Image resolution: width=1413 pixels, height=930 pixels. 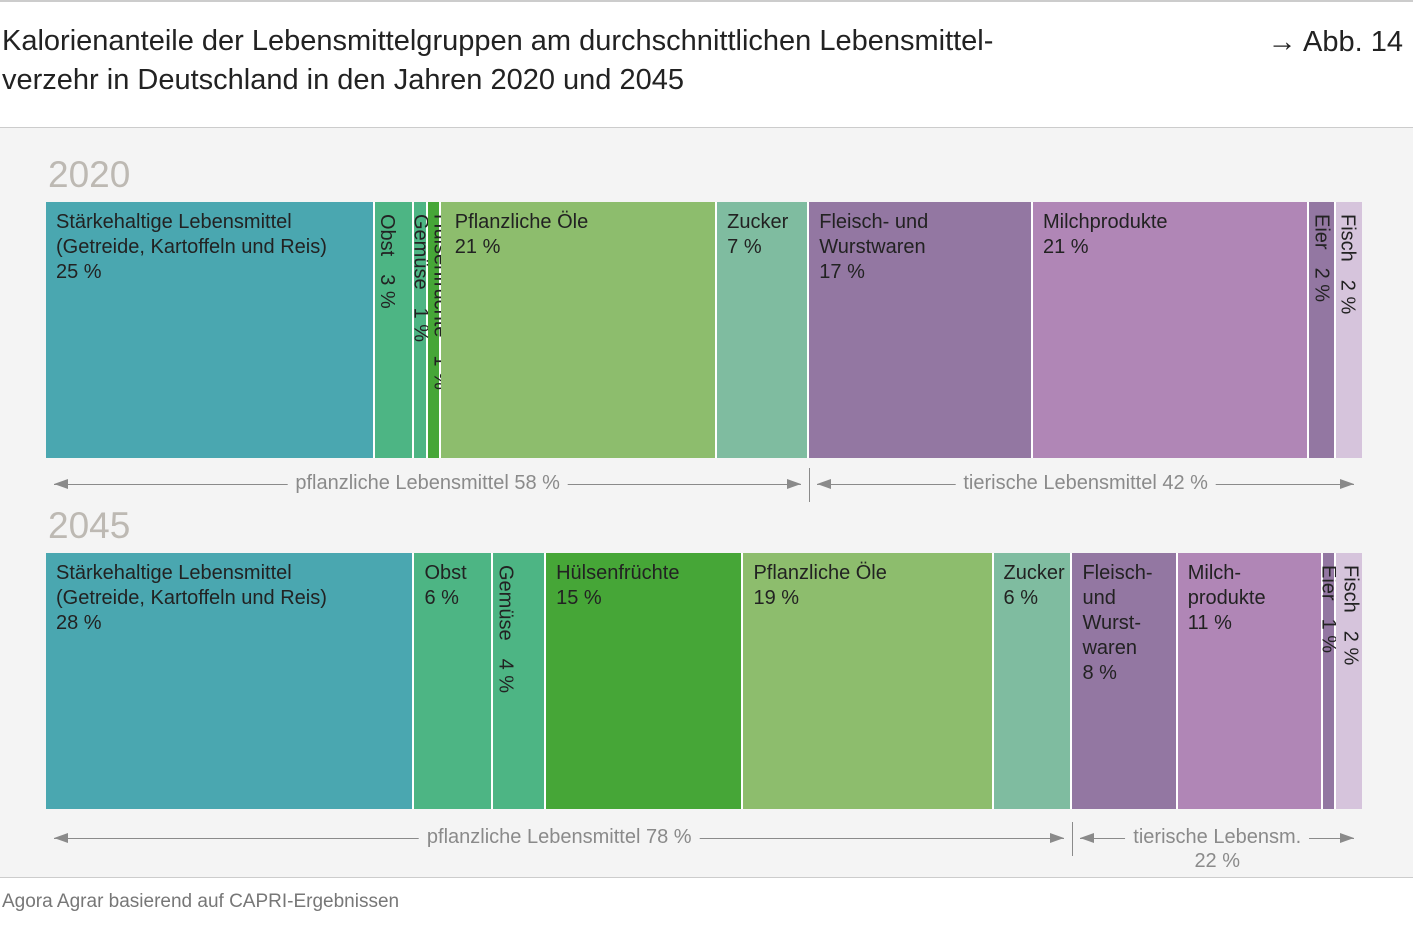 What do you see at coordinates (744, 247) in the screenshot?
I see `segment-value: 7 %` at bounding box center [744, 247].